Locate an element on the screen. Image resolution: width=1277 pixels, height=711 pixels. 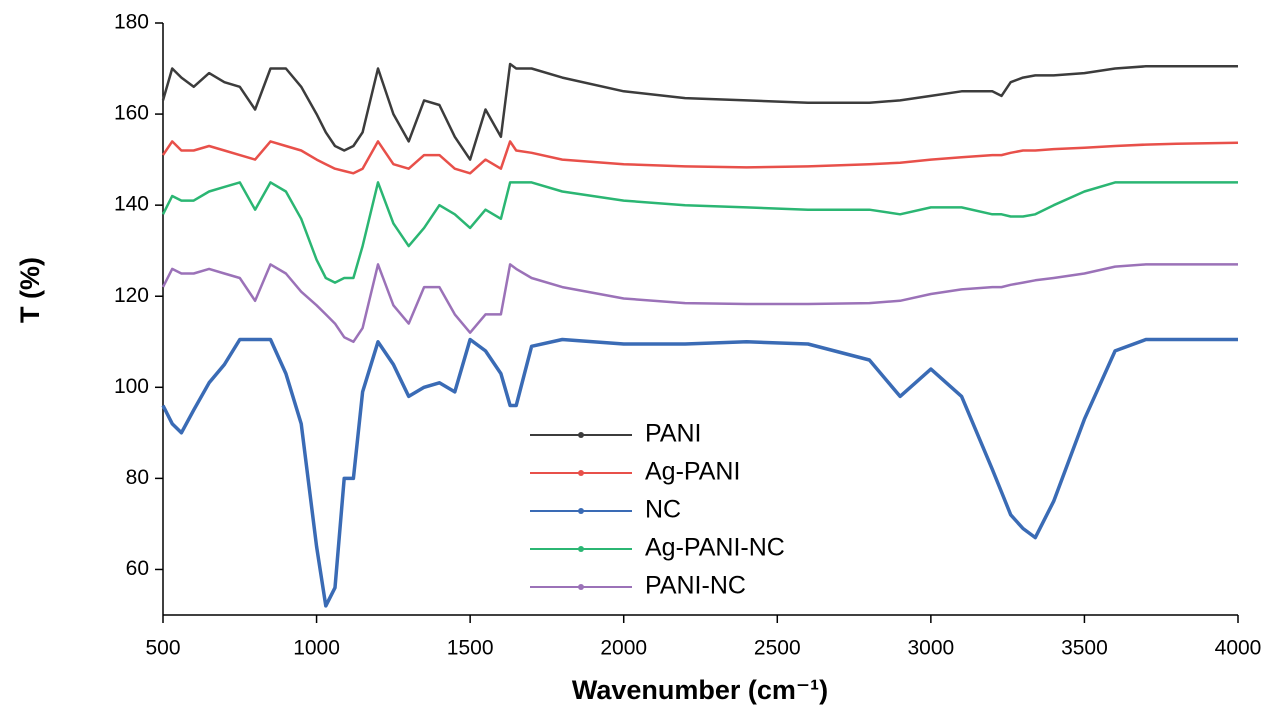
x-tick-label: 3000 is located at coordinates (930, 648).